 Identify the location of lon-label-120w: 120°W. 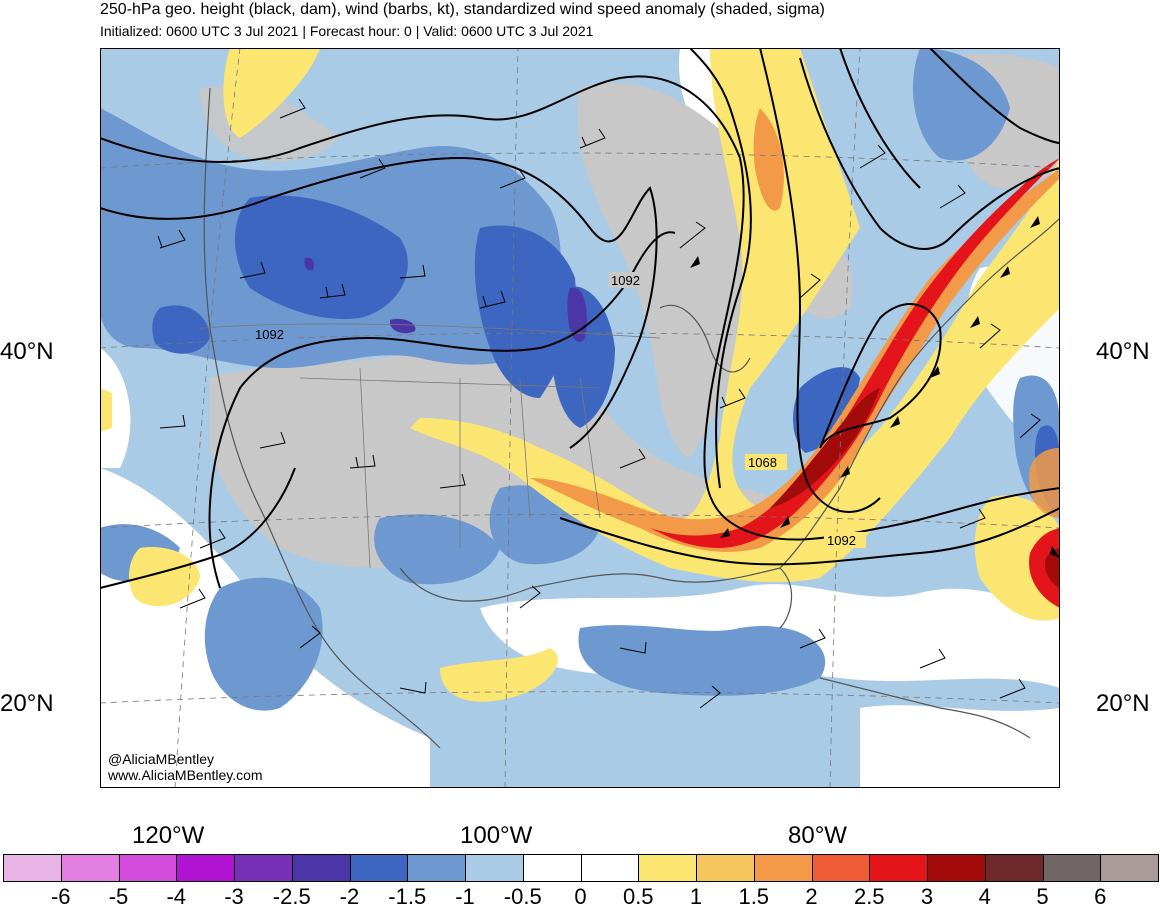
(168, 835).